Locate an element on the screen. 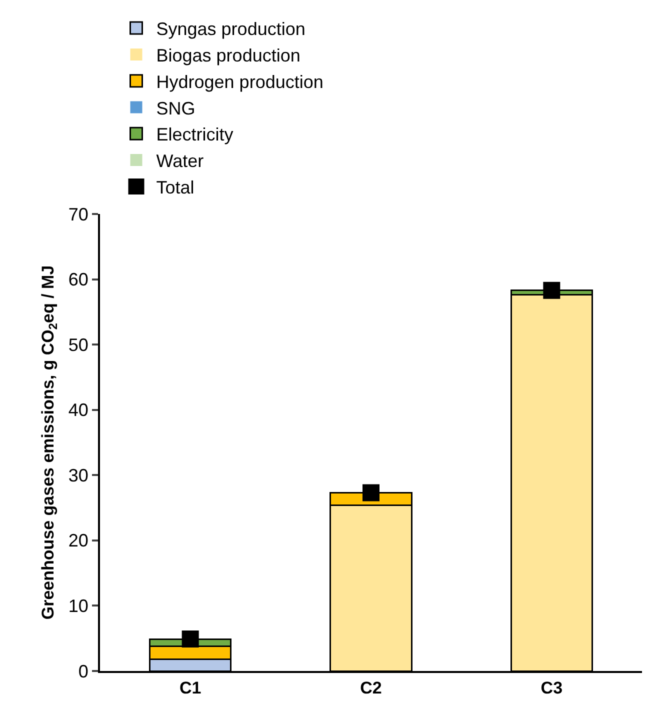 This screenshot has width=652, height=707. x-tick-label: C3 is located at coordinates (551, 688).